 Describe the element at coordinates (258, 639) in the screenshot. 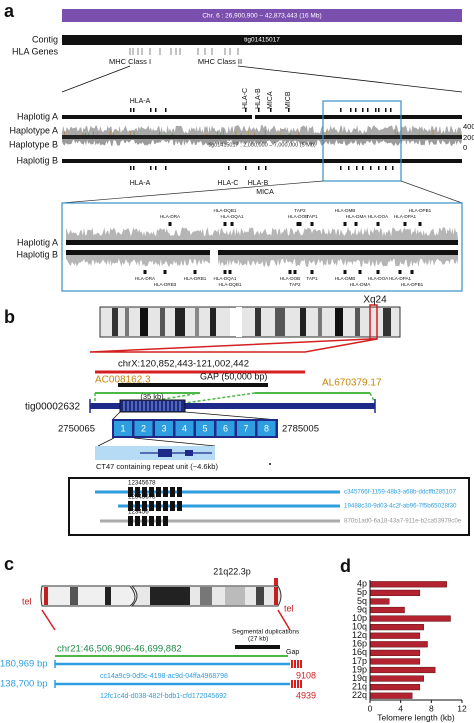

I see `label: (27 kb)` at that location.